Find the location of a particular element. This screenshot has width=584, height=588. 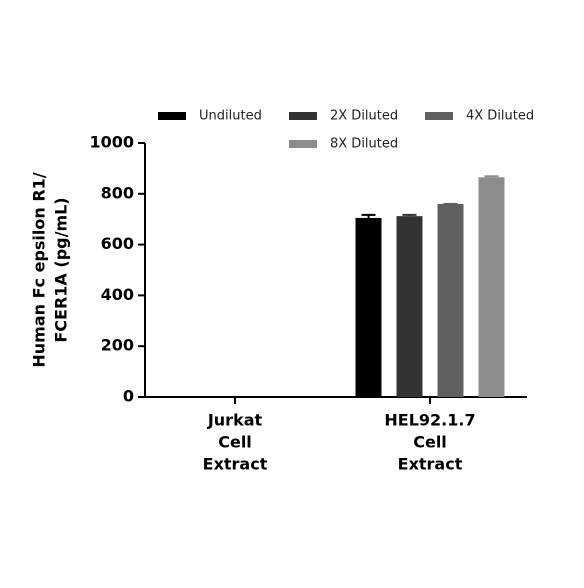

legend-label: 2X Diluted is located at coordinates (364, 116).